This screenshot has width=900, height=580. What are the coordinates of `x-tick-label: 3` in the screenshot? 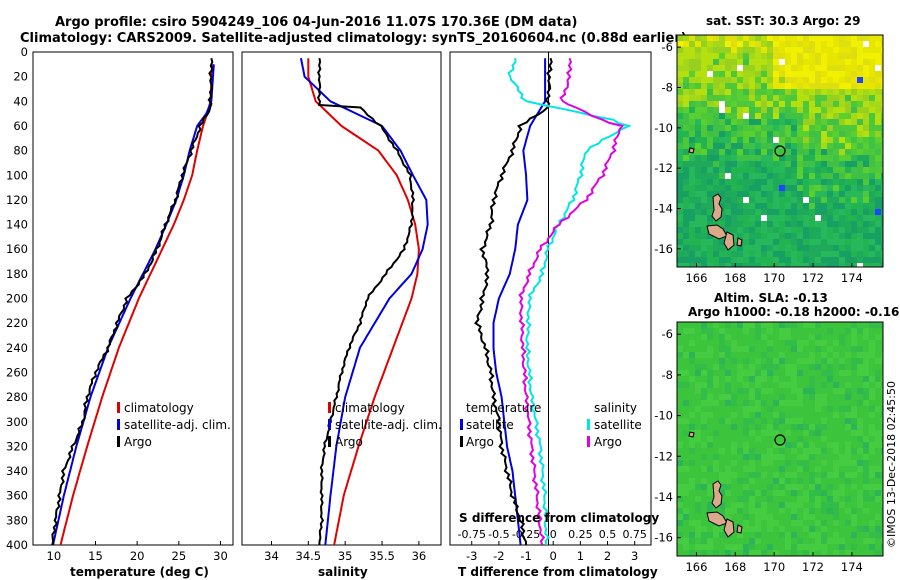 It's located at (634, 556).